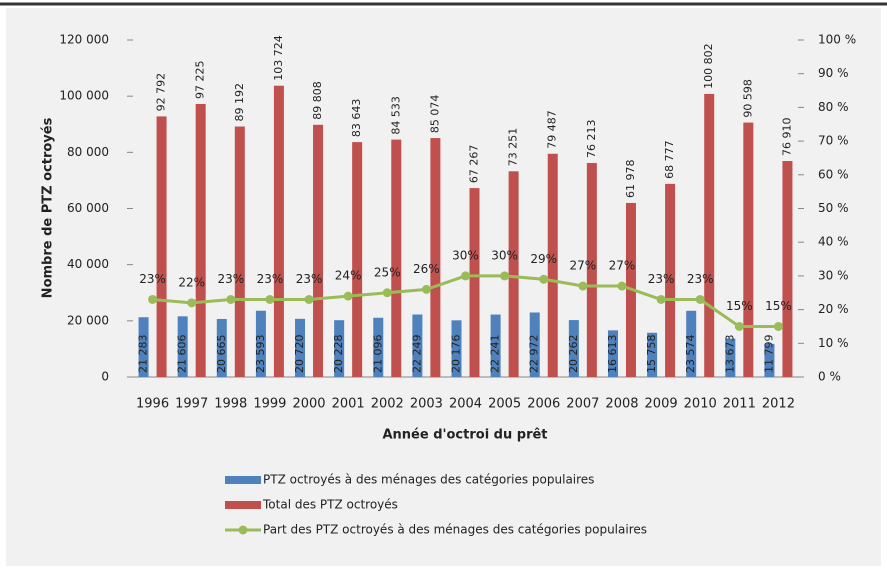 This screenshot has height=576, width=887. I want to click on bar-value-label: 100 802, so click(708, 66).